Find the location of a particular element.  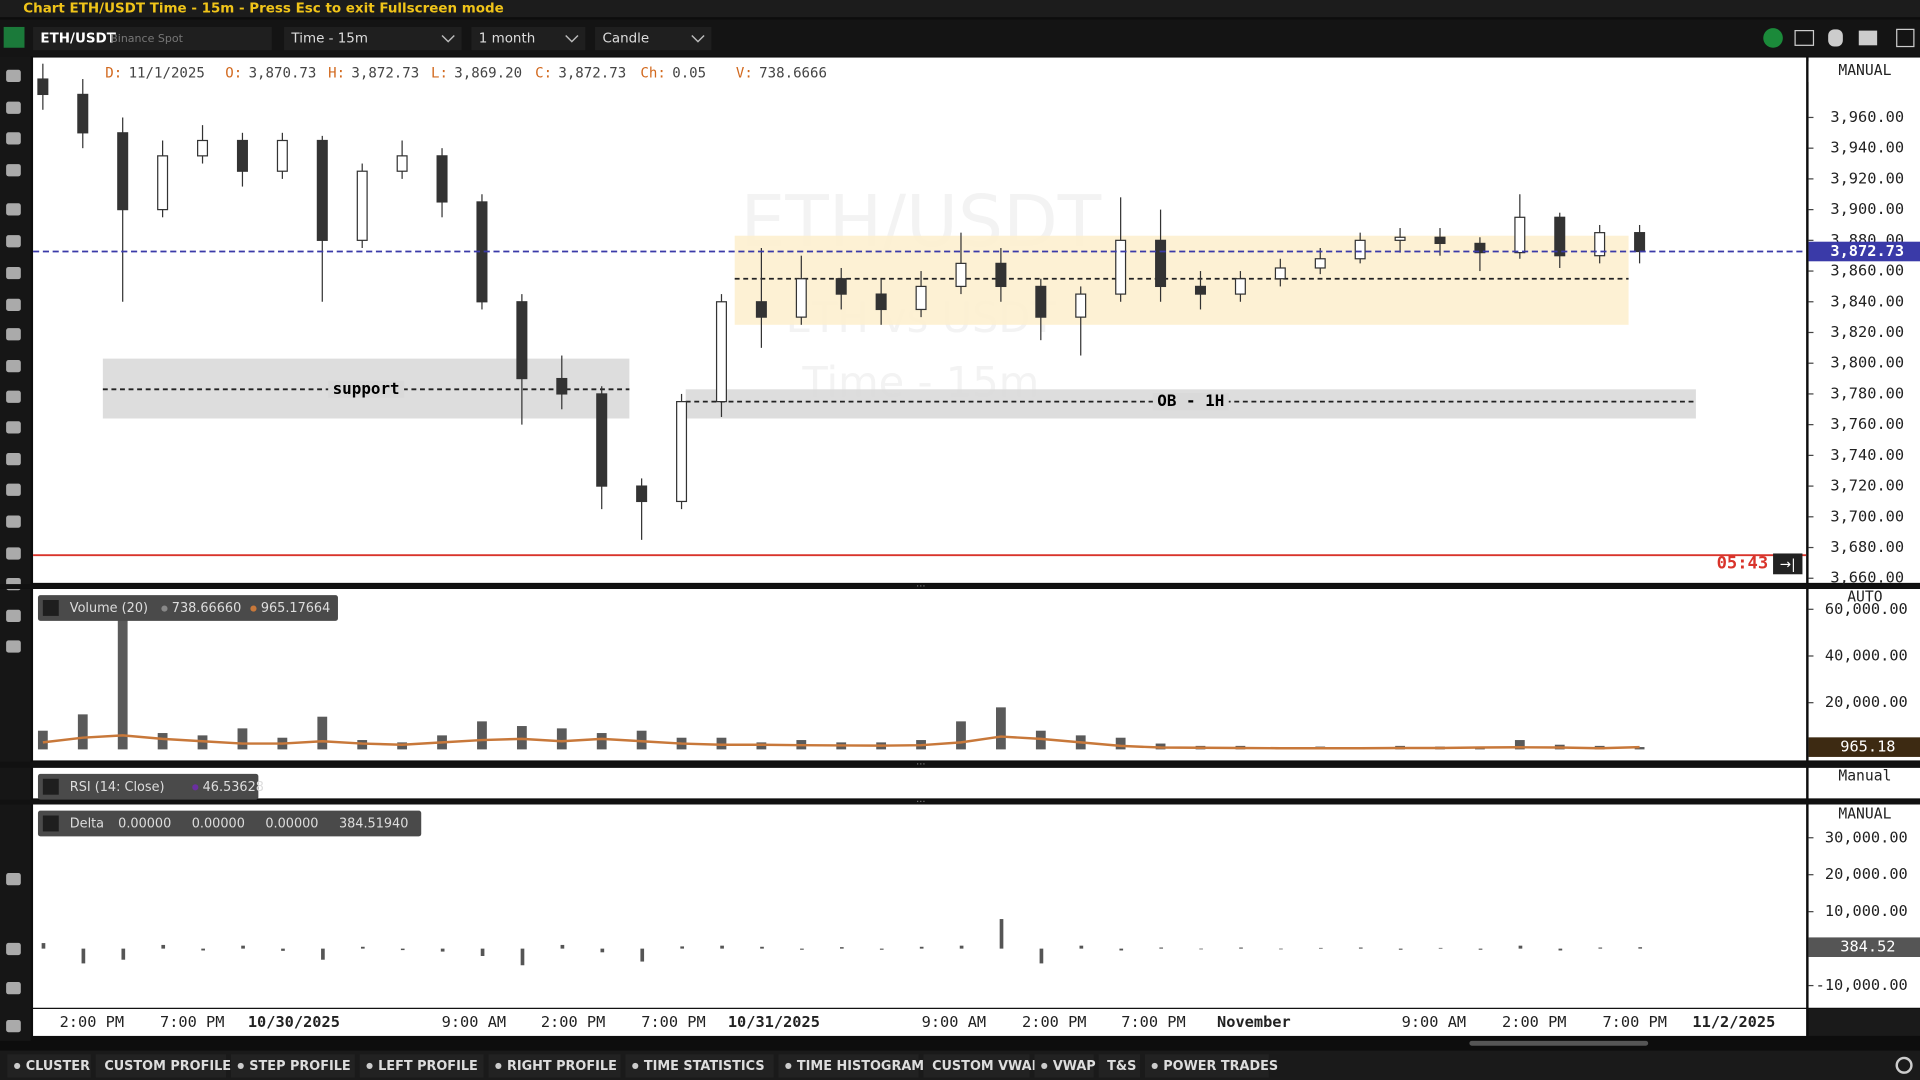

scale-mode-bg is located at coordinates (1864, 72).